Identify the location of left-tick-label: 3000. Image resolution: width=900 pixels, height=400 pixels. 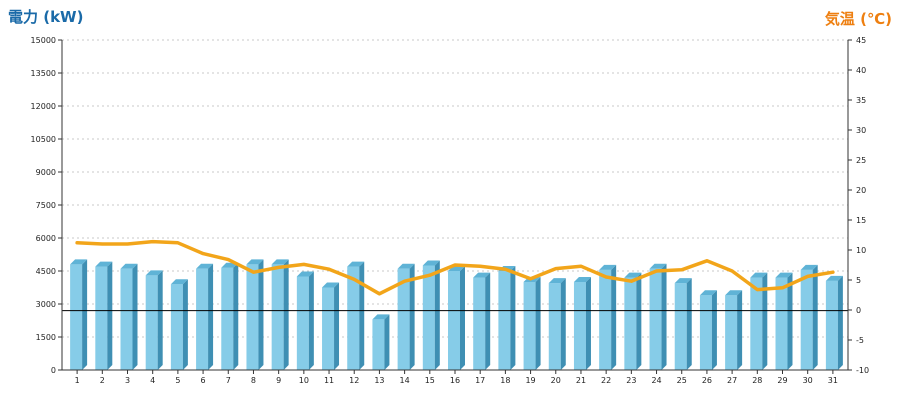
(46, 304).